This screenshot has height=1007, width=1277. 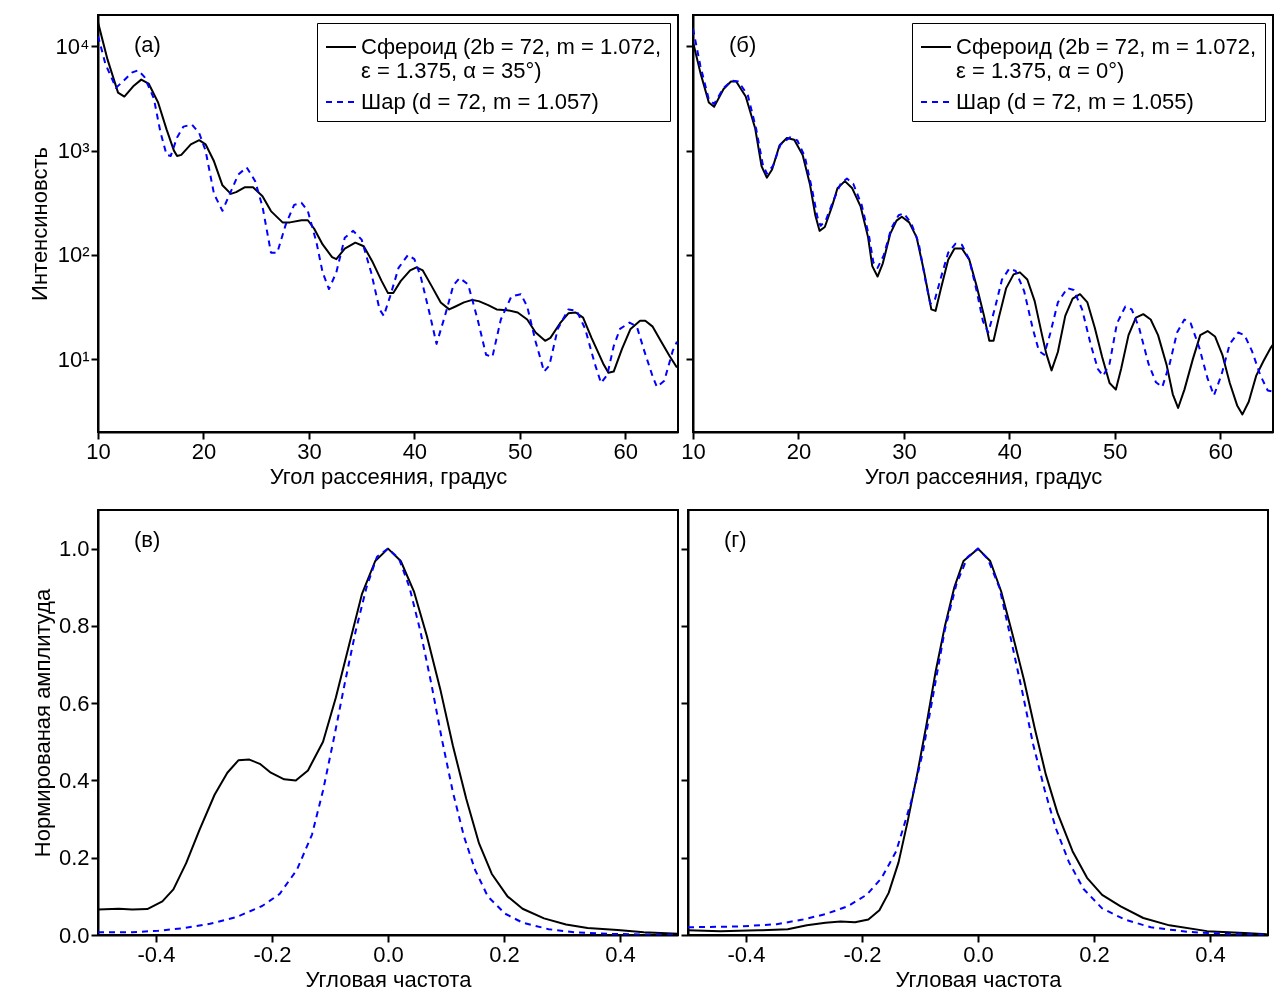 I want to click on legend-label: Сфероид (2b = 72, m = 1.072, ε = 1.375, α = 35°), so click(x=511, y=58).